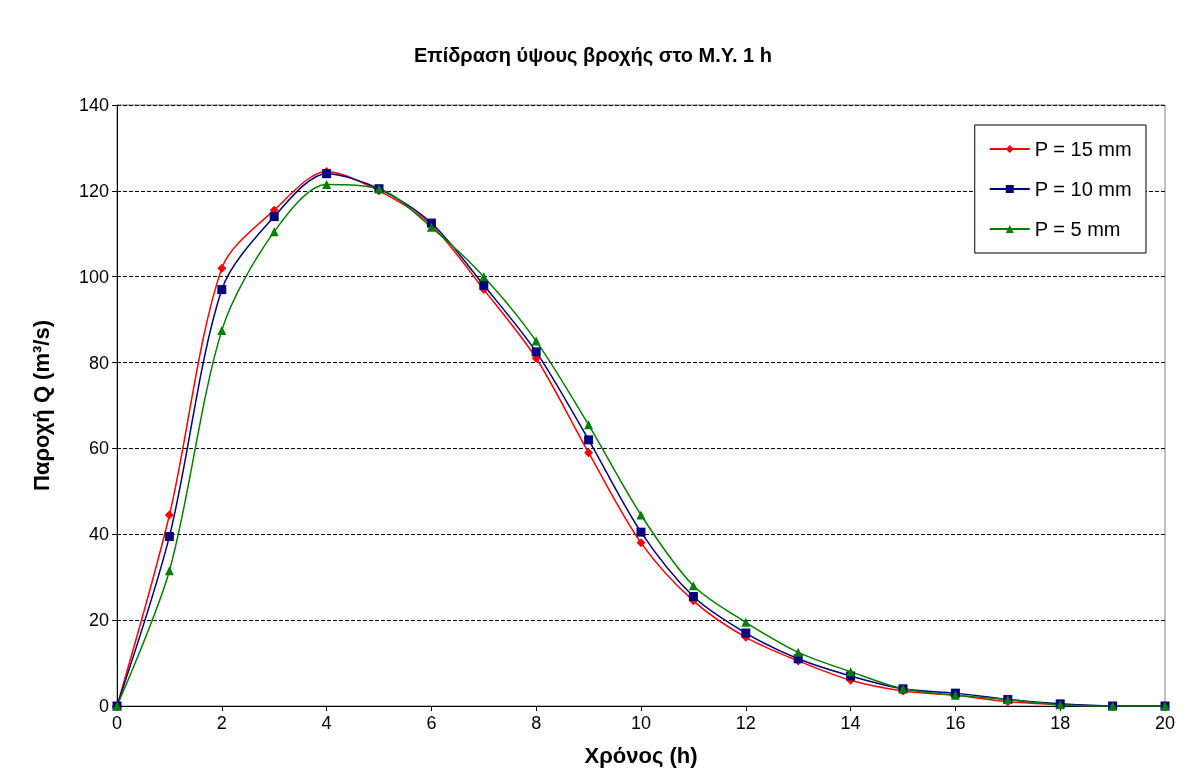 This screenshot has height=776, width=1186. What do you see at coordinates (117, 723) in the screenshot?
I see `x-tick-label: 0` at bounding box center [117, 723].